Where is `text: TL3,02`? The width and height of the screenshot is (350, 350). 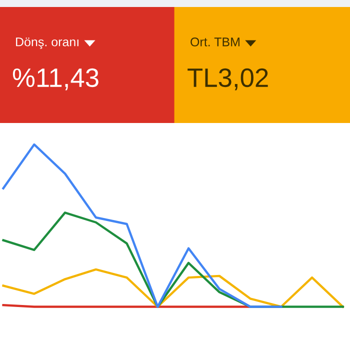
text: TL3,02 is located at coordinates (228, 79).